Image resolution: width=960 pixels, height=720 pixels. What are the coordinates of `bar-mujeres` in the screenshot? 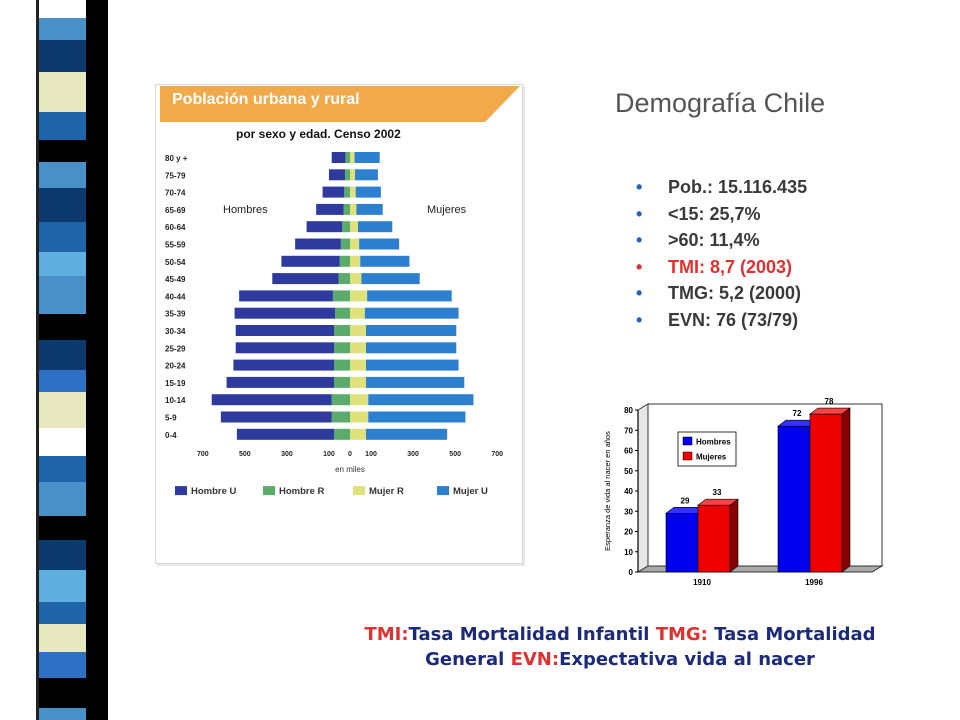 It's located at (826, 493).